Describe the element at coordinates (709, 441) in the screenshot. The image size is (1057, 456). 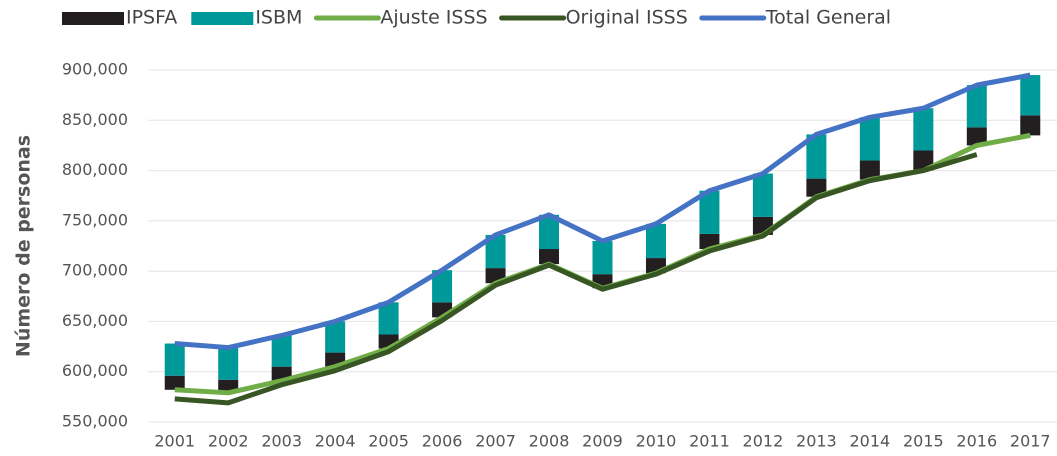
I see `x-tick-label: 2011` at that location.